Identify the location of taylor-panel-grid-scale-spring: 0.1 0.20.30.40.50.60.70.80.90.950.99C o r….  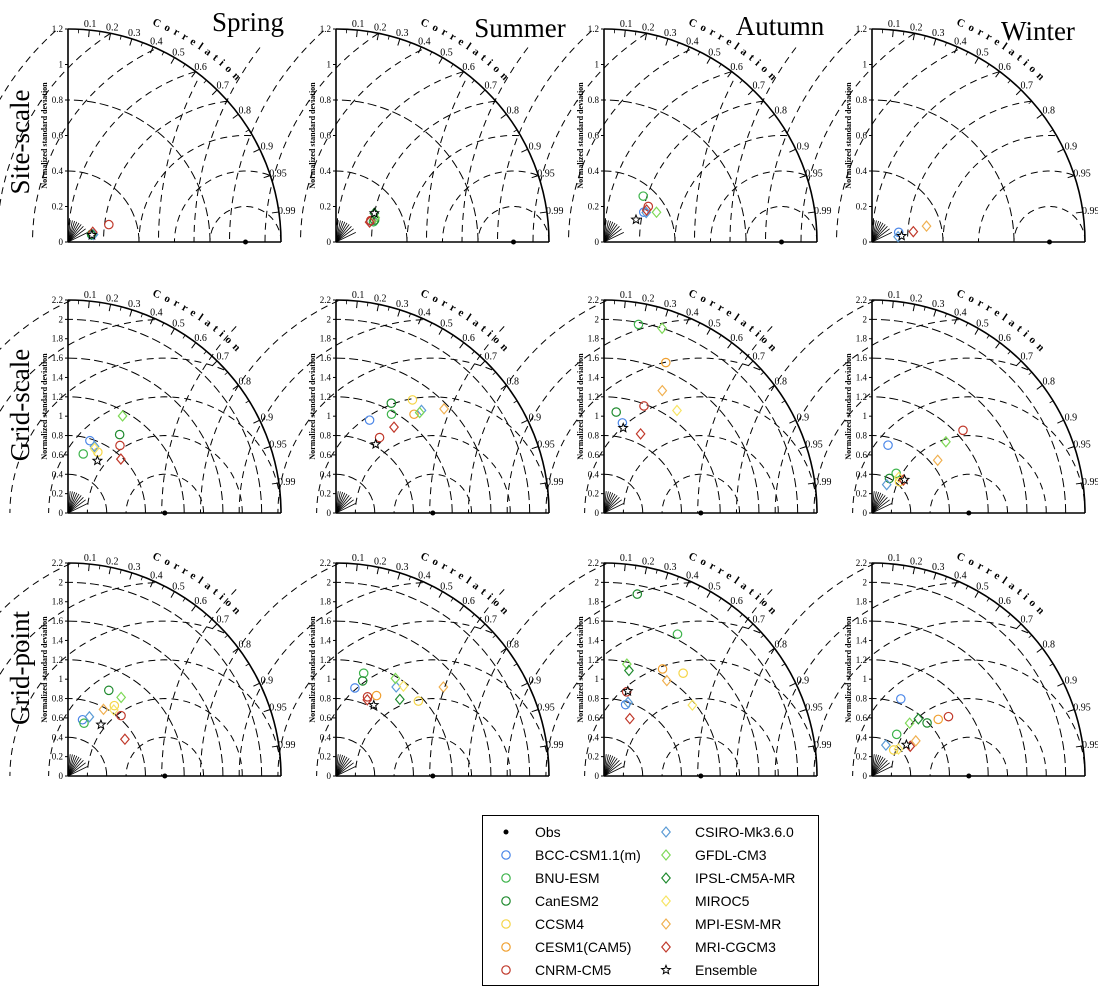
(148, 402).